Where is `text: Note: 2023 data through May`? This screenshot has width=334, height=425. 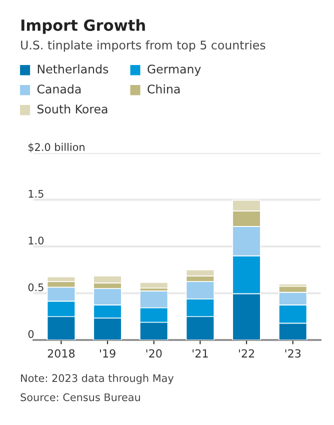 text: Note: 2023 data through May is located at coordinates (97, 379).